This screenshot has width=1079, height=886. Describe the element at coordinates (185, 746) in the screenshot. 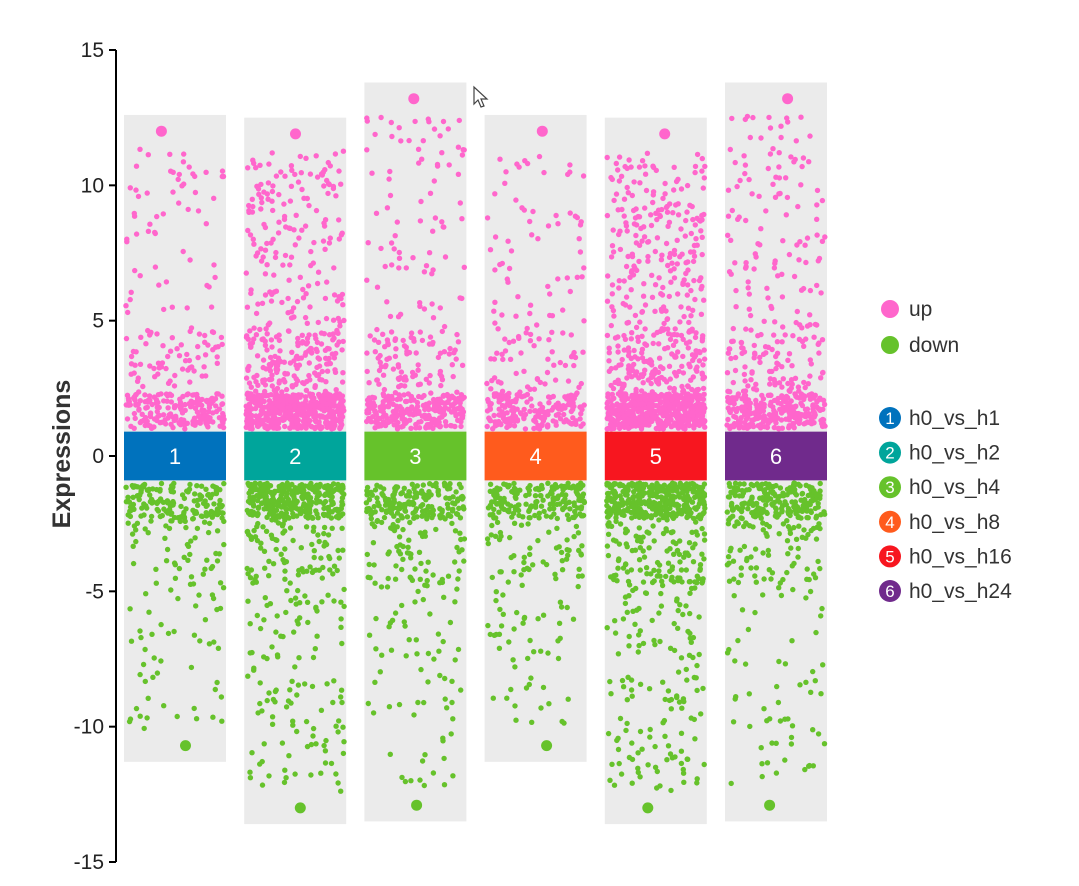

I see `down-extreme-point` at that location.